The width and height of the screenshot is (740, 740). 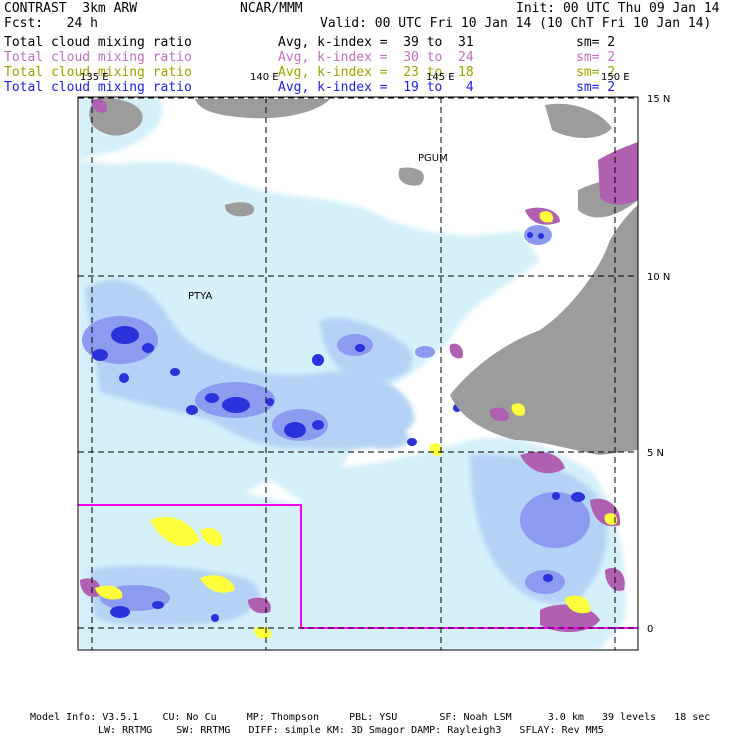 What do you see at coordinates (615, 77) in the screenshot?
I see `lon-label-150e: 150 E` at bounding box center [615, 77].